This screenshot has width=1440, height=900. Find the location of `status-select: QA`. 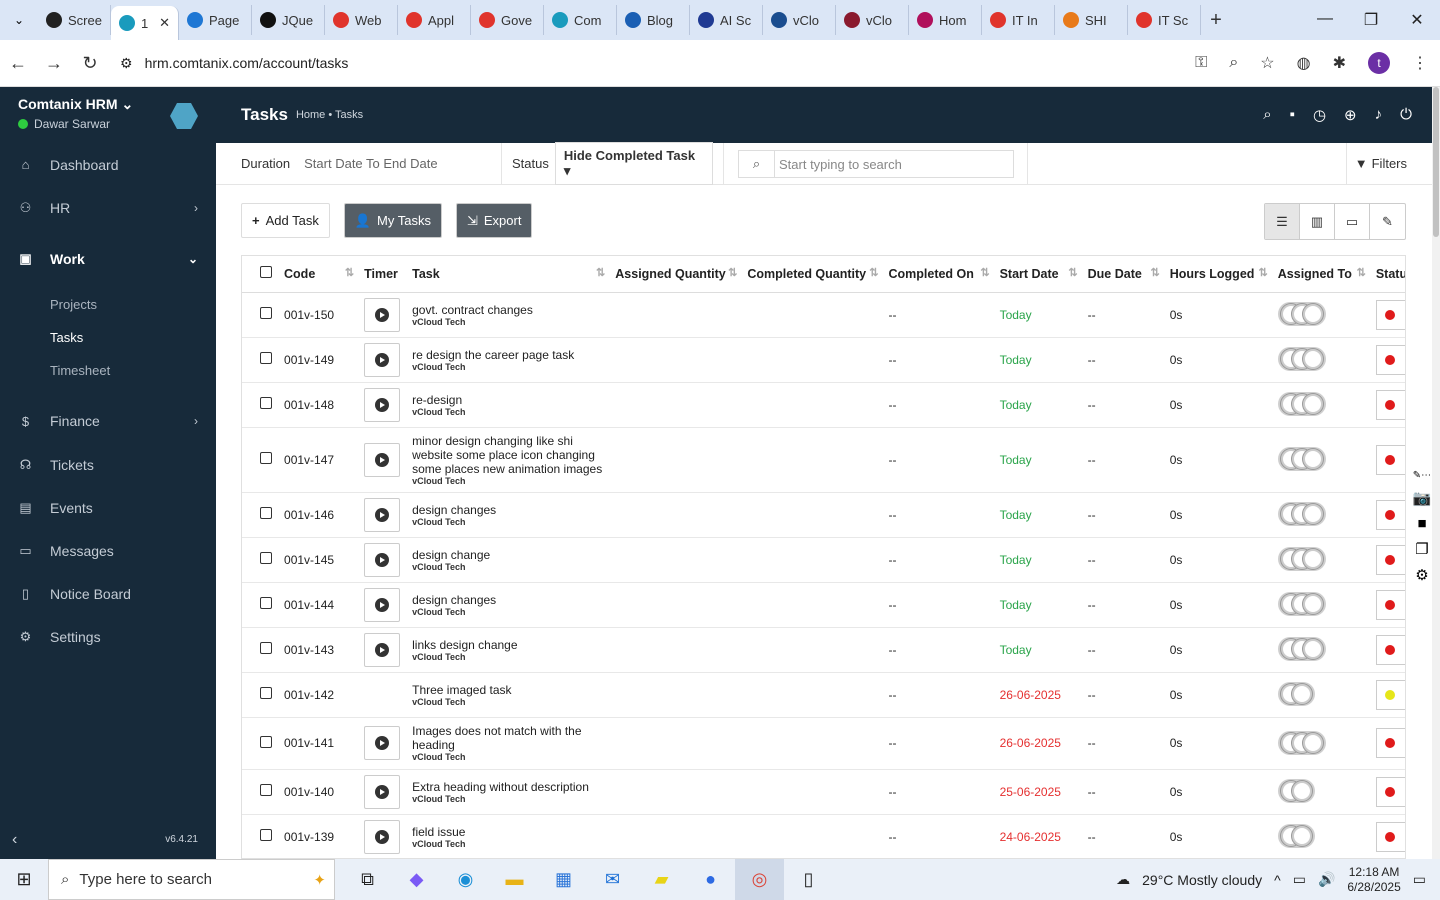

status-select: QA is located at coordinates (1390, 694).